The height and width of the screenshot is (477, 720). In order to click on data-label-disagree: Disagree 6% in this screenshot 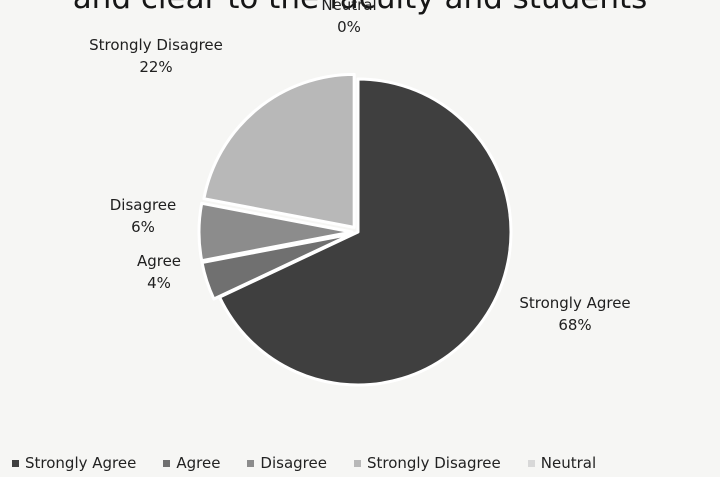, I will do `click(143, 216)`.